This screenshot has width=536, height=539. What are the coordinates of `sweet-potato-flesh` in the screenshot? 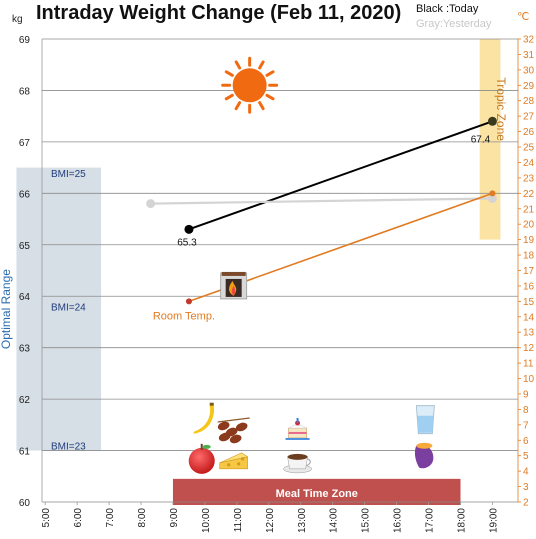 It's located at (424, 445).